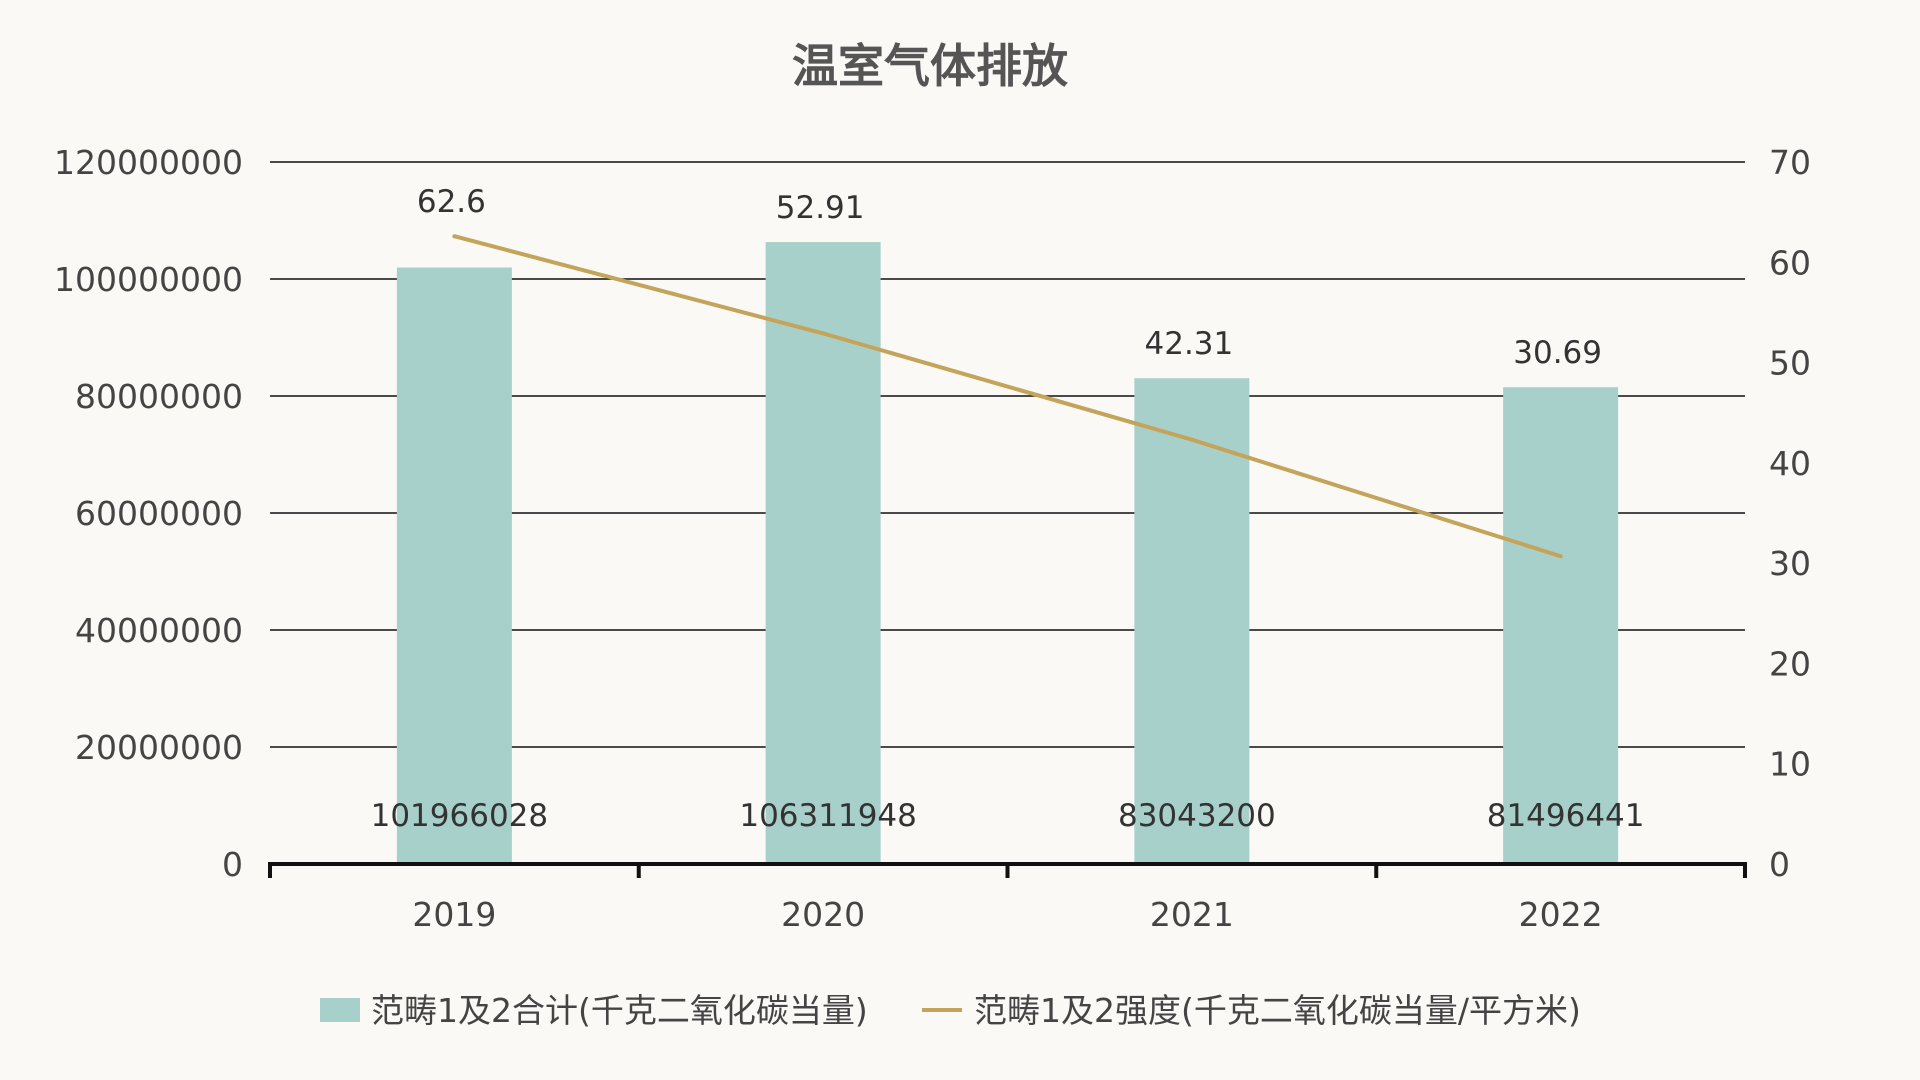  Describe the element at coordinates (1561, 914) in the screenshot. I see `x-category-label: 2022` at that location.